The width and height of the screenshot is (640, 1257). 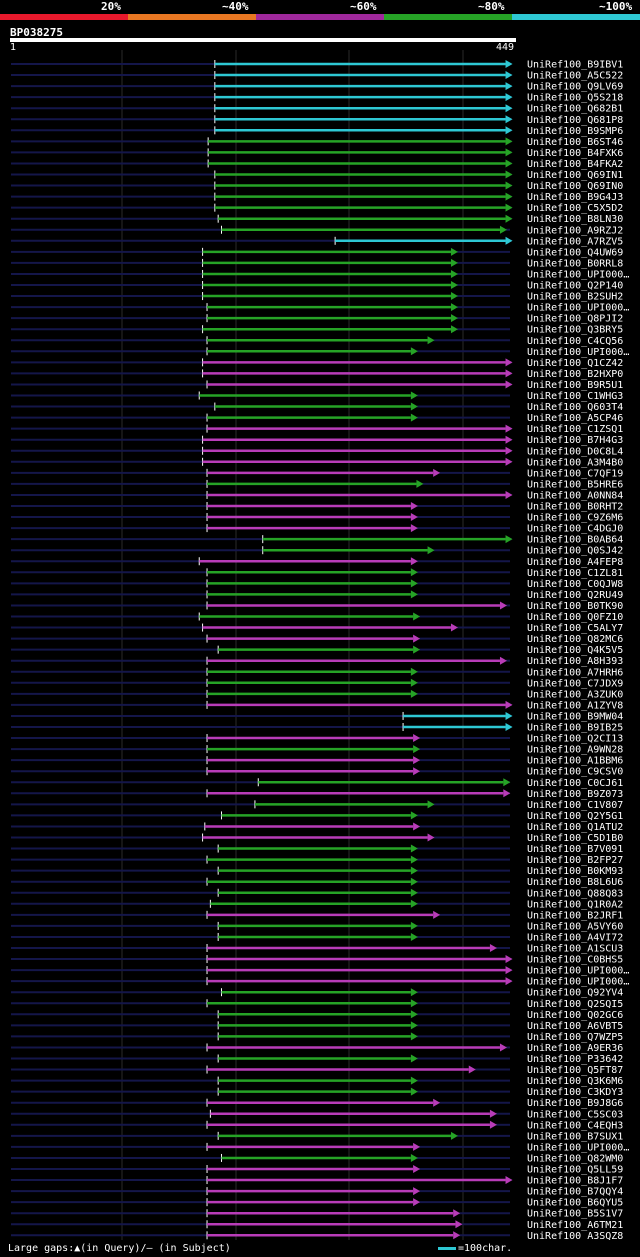 What do you see at coordinates (575, 374) in the screenshot?
I see `hit-accession: UniRef100_B2HXP0` at bounding box center [575, 374].